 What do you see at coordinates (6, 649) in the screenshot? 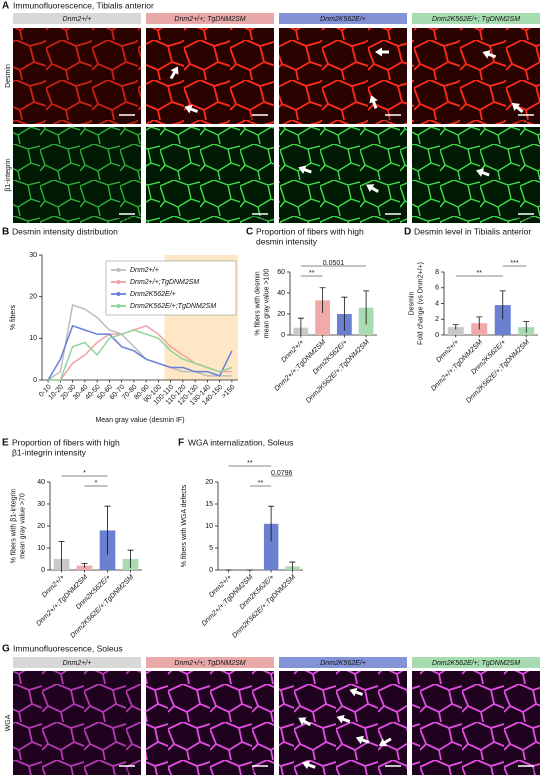
I see `panel-label: G` at bounding box center [6, 649].